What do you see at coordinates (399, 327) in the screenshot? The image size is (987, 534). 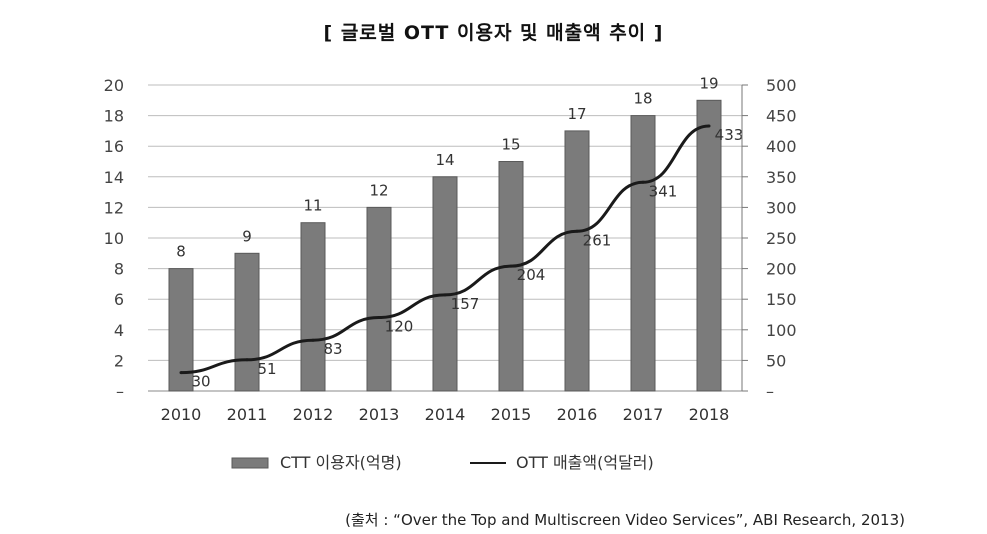 I see `line-value-label: 120` at bounding box center [399, 327].